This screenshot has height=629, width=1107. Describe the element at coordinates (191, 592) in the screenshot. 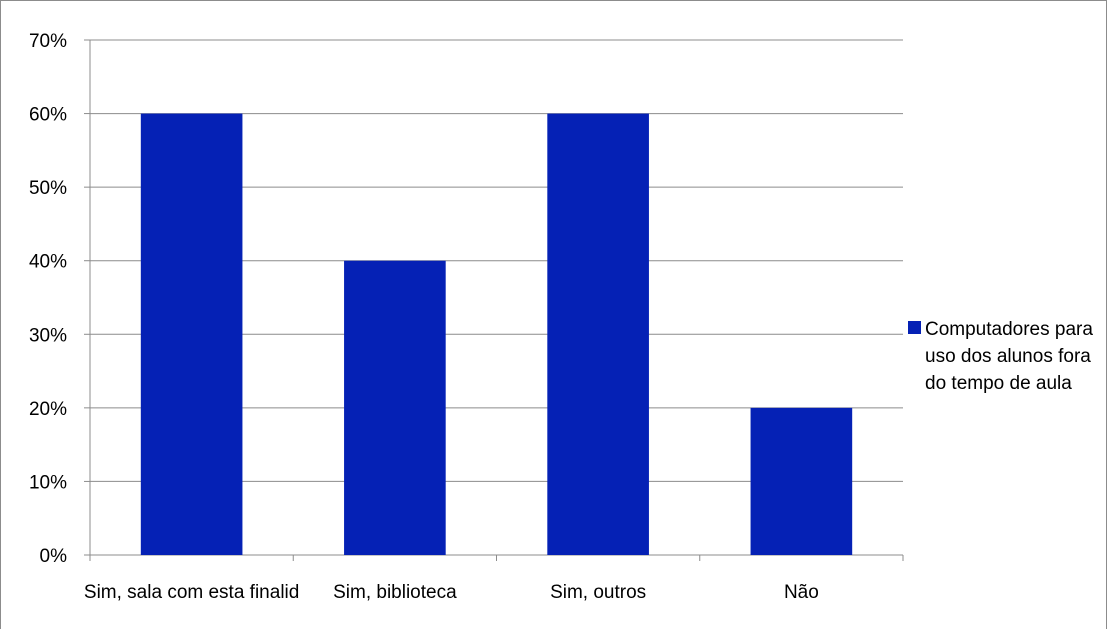

I see `x-tick-label: Sim, sala com esta finalid` at that location.